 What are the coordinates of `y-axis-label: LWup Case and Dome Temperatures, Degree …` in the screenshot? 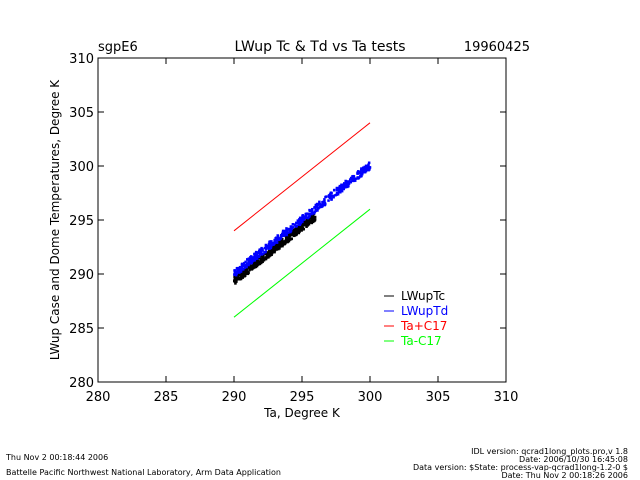 It's located at (55, 219).